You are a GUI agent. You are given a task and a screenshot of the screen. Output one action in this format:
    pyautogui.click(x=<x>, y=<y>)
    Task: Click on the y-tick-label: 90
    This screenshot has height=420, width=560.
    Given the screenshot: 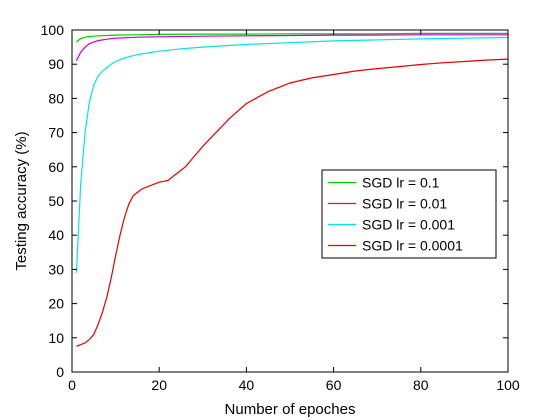 What is the action you would take?
    pyautogui.click(x=56, y=64)
    